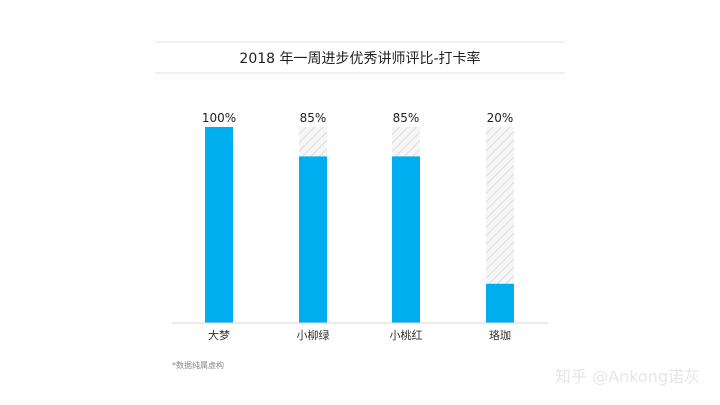  What do you see at coordinates (313, 118) in the screenshot?
I see `value-label-2: 85%` at bounding box center [313, 118].